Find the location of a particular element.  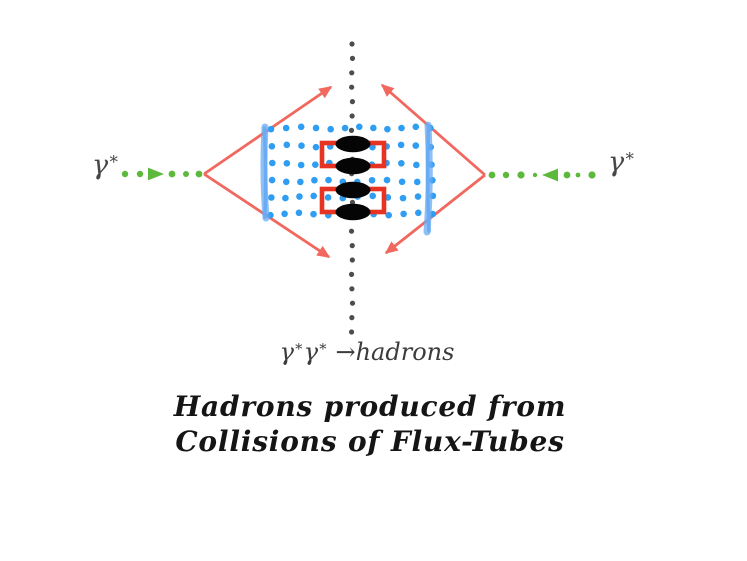

photon-label-left: γ∗ is located at coordinates (106, 164).